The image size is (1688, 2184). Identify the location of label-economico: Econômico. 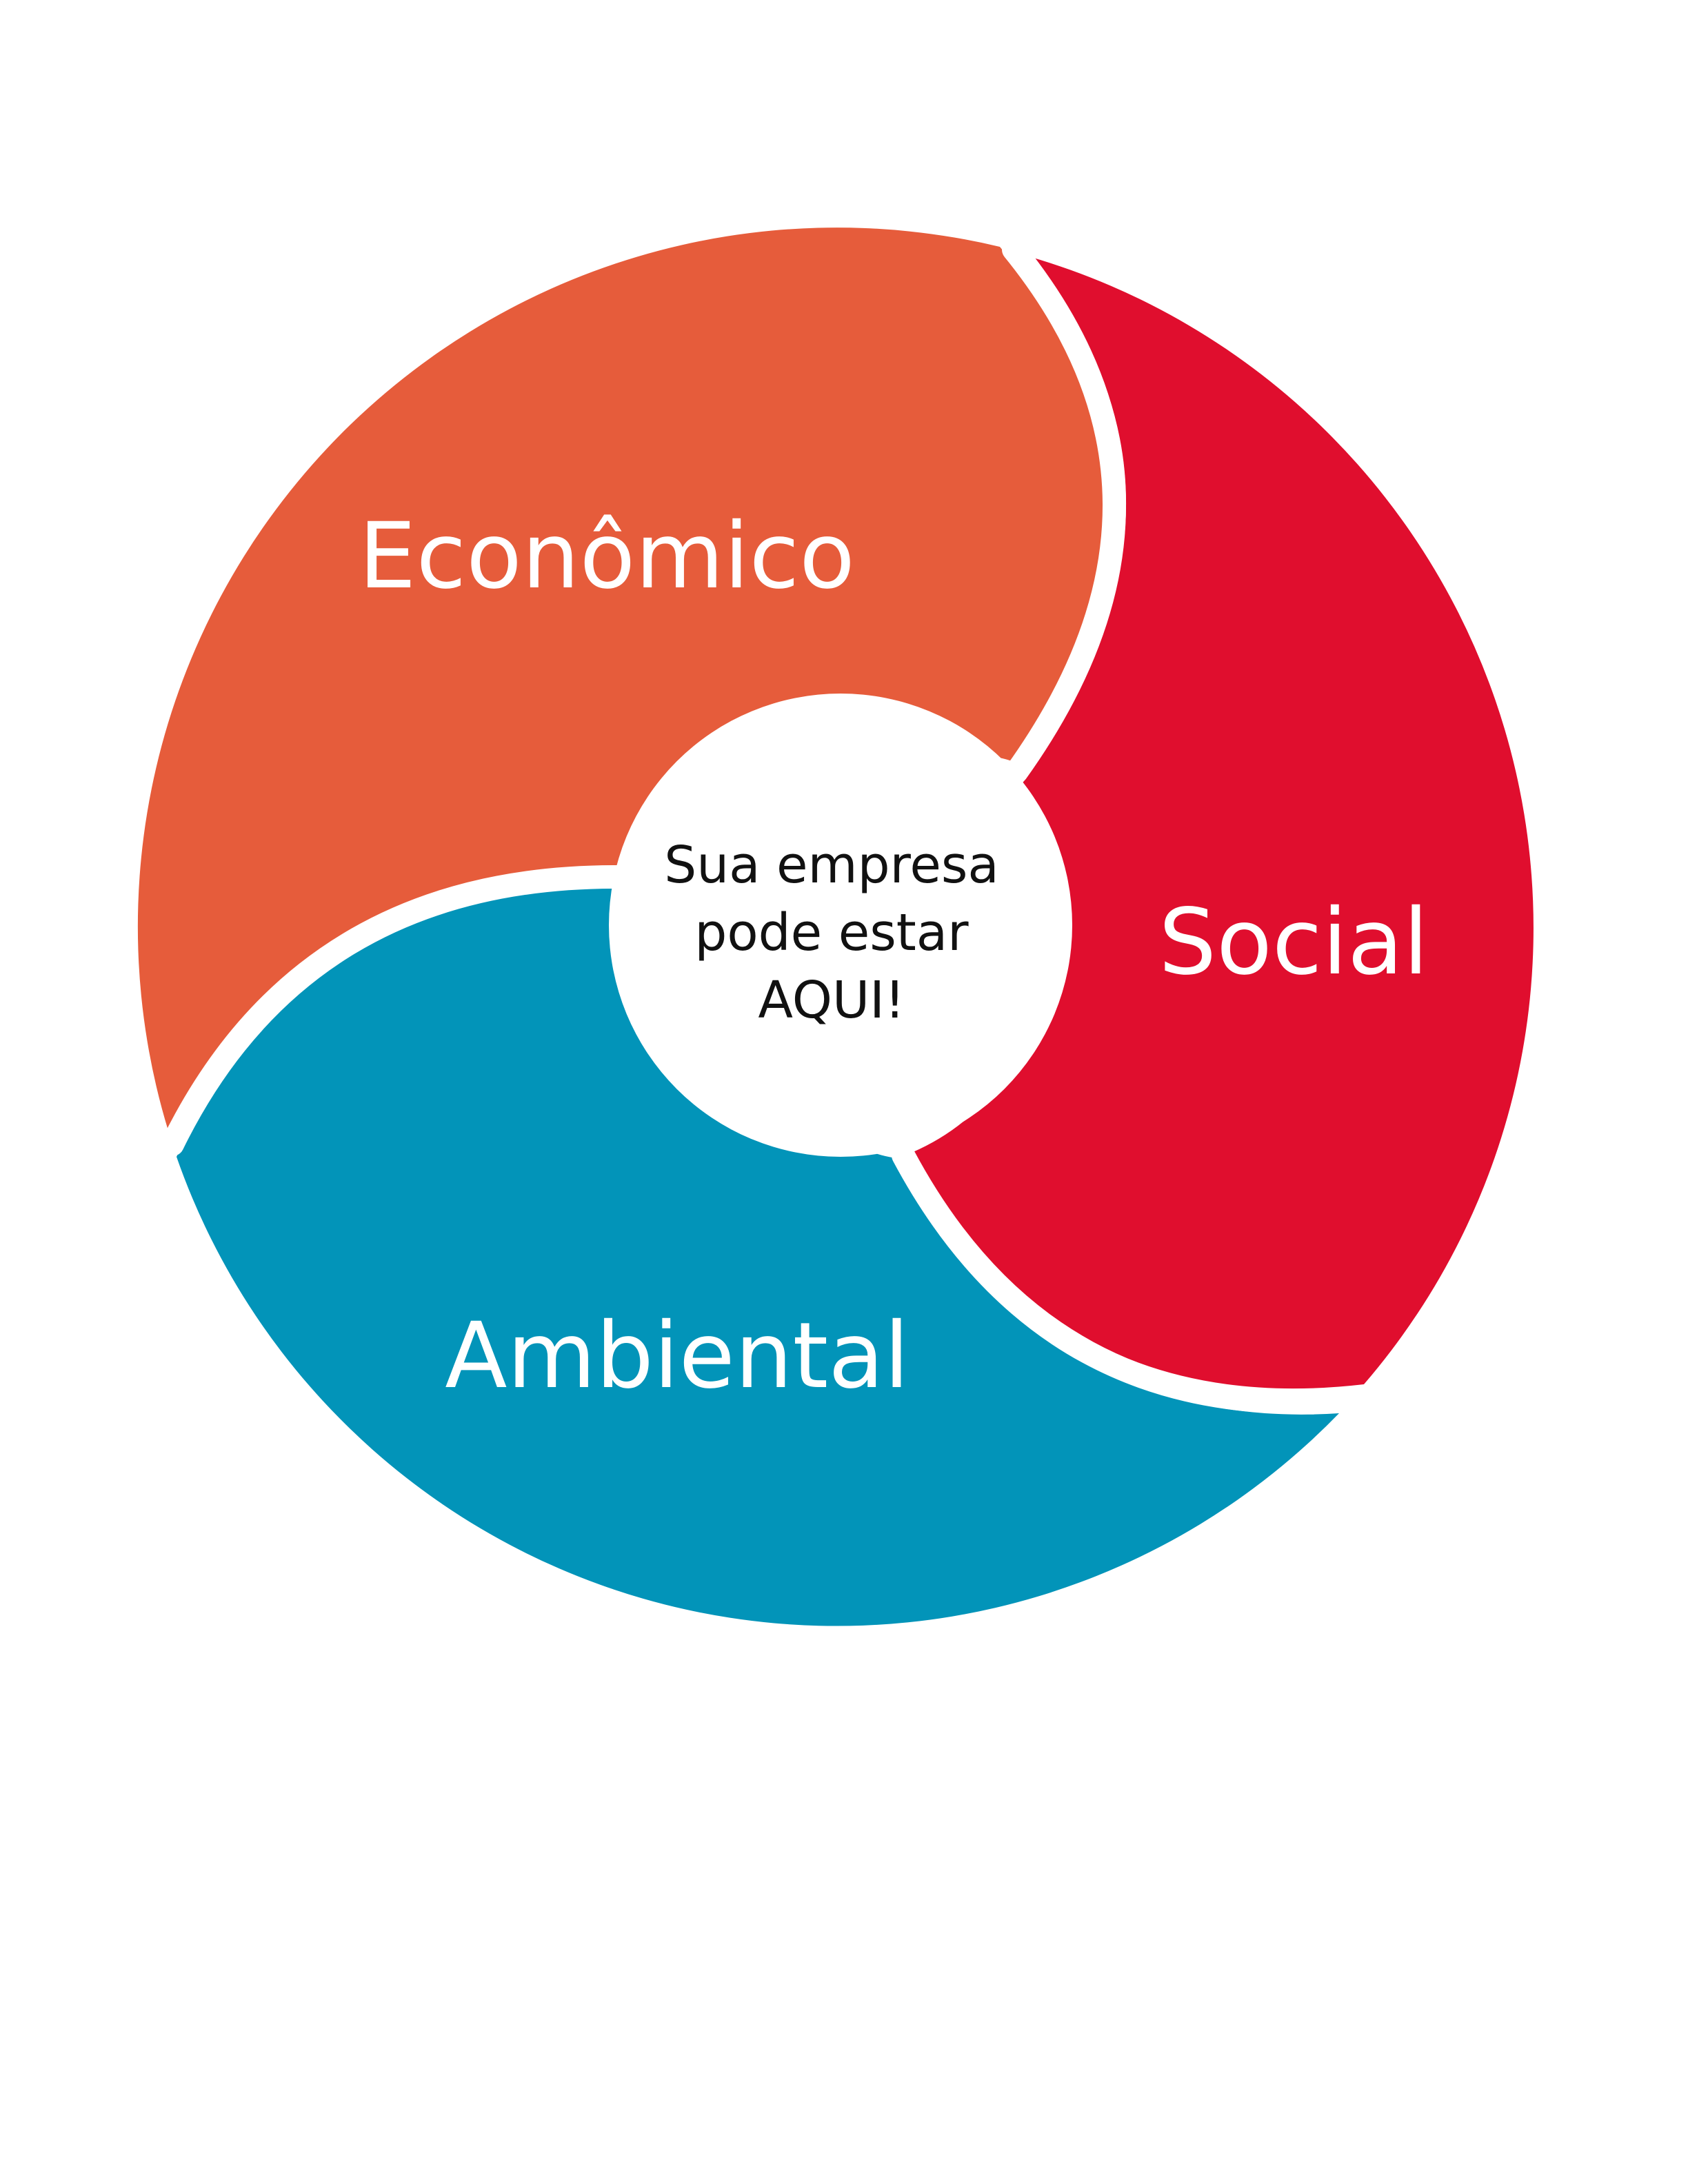
(607, 556).